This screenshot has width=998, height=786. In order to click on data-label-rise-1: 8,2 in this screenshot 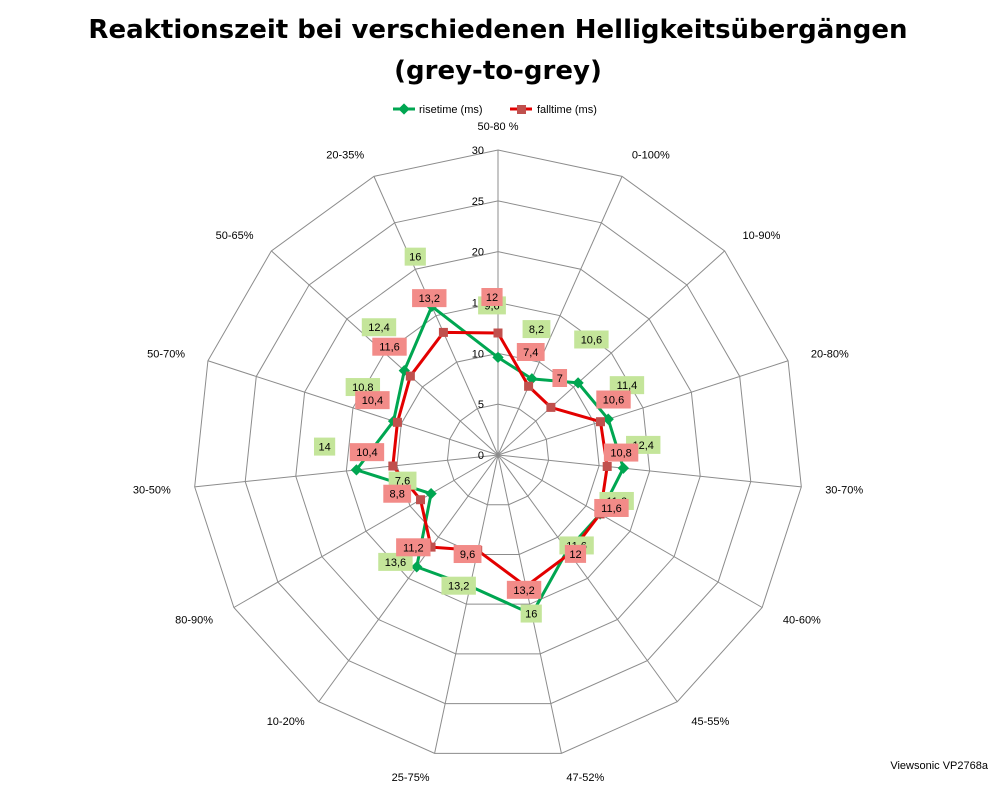, I will do `click(536, 330)`.